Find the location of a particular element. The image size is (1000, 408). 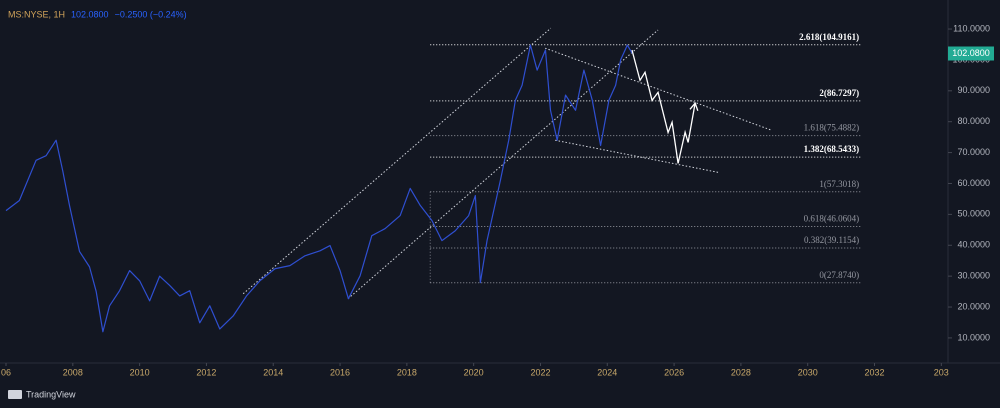

logo: TradingView is located at coordinates (42, 394).